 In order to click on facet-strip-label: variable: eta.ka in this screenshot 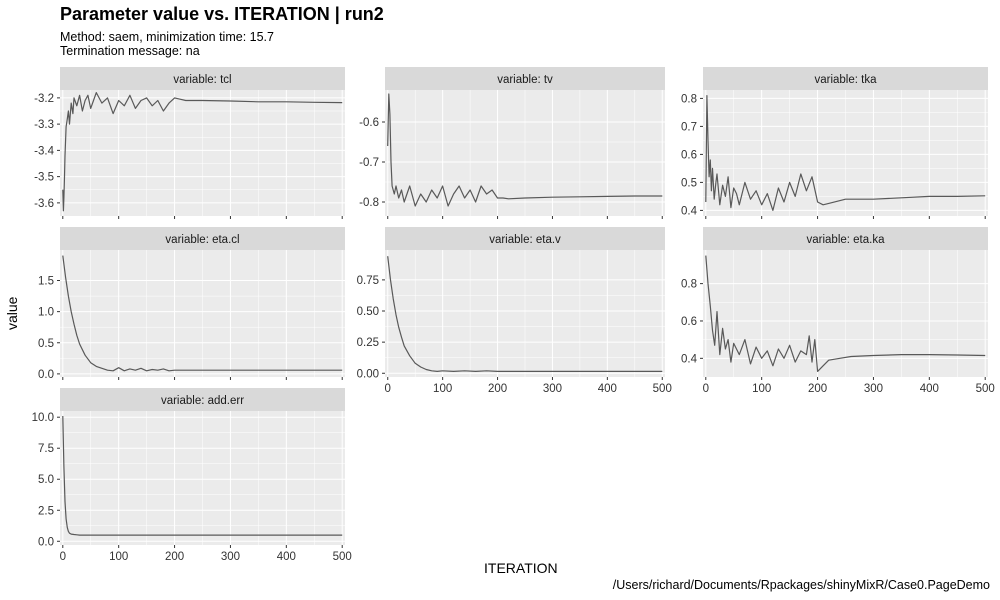, I will do `click(846, 240)`.